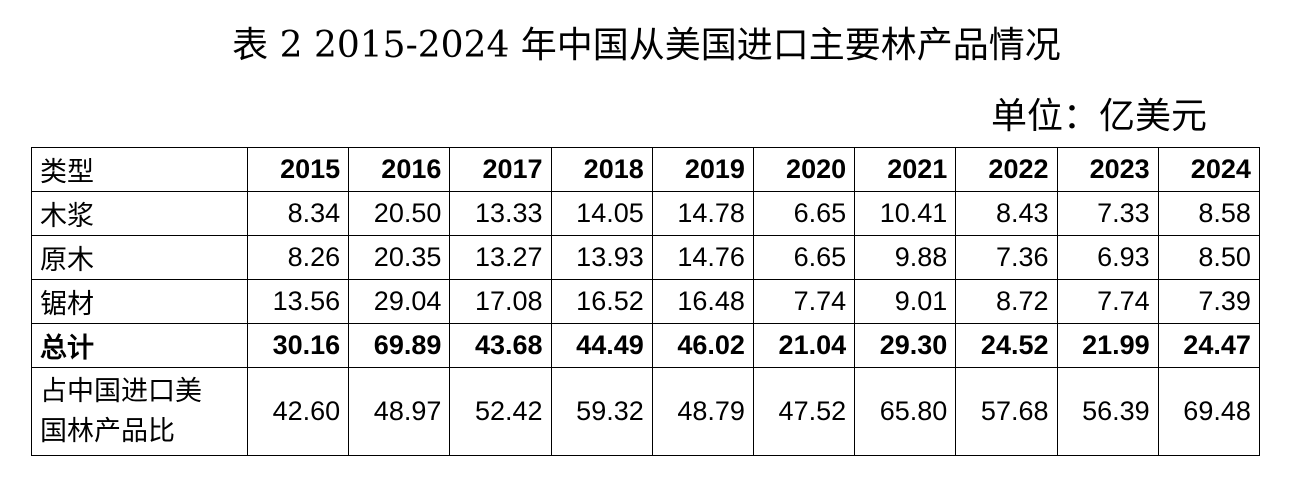 Image resolution: width=1293 pixels, height=501 pixels. Describe the element at coordinates (139, 345) in the screenshot. I see `row-label: 总计` at that location.